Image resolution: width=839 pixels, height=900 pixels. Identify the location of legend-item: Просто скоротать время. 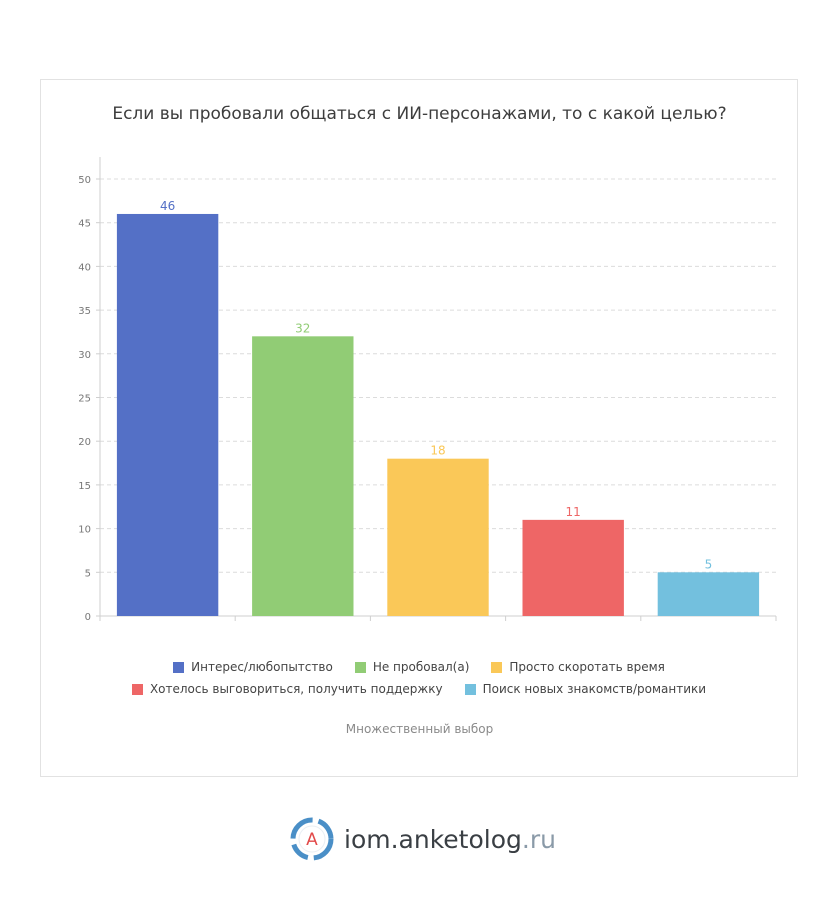
(578, 667).